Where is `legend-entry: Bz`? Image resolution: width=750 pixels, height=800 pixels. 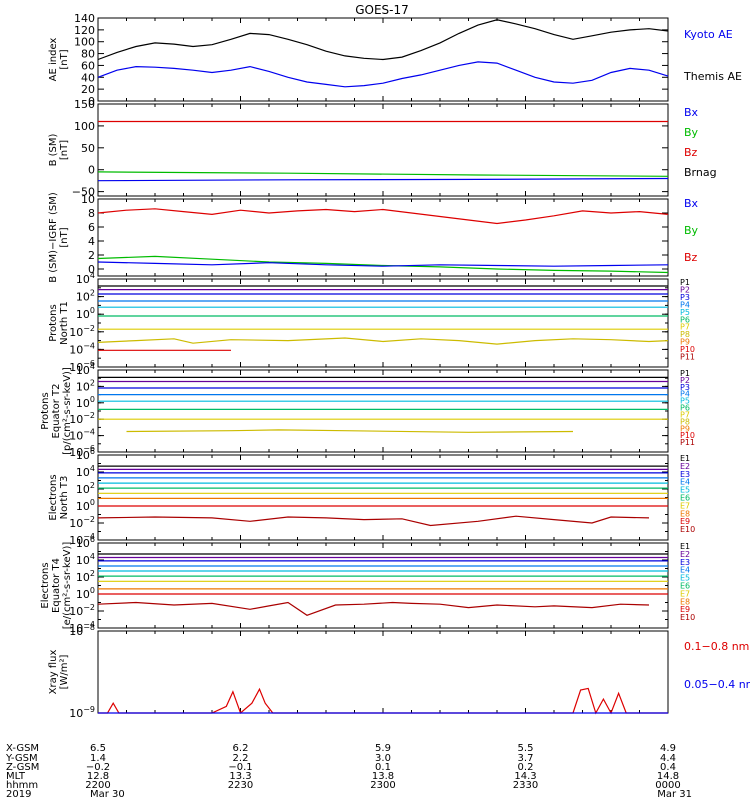 legend-entry: Bz is located at coordinates (691, 257).